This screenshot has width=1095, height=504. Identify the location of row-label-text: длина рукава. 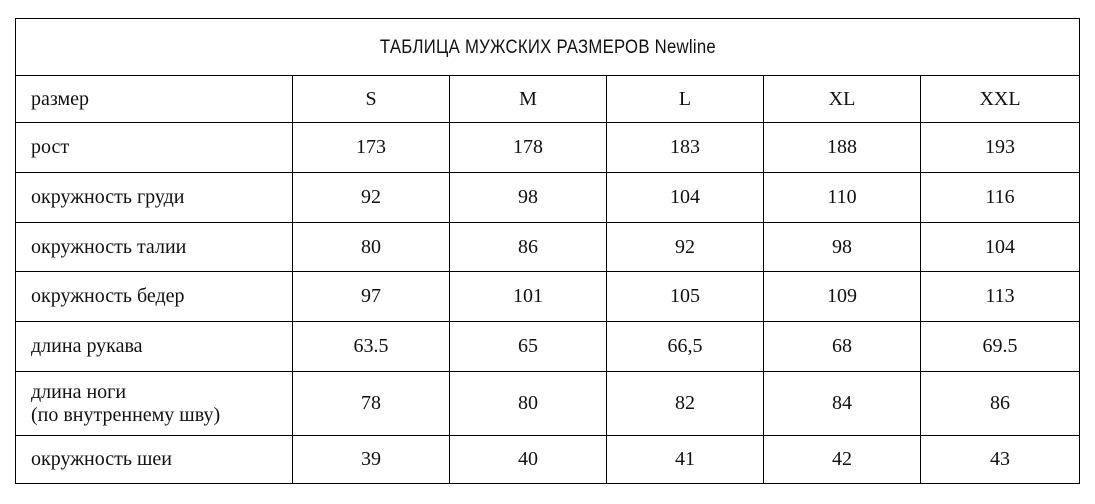
(87, 346).